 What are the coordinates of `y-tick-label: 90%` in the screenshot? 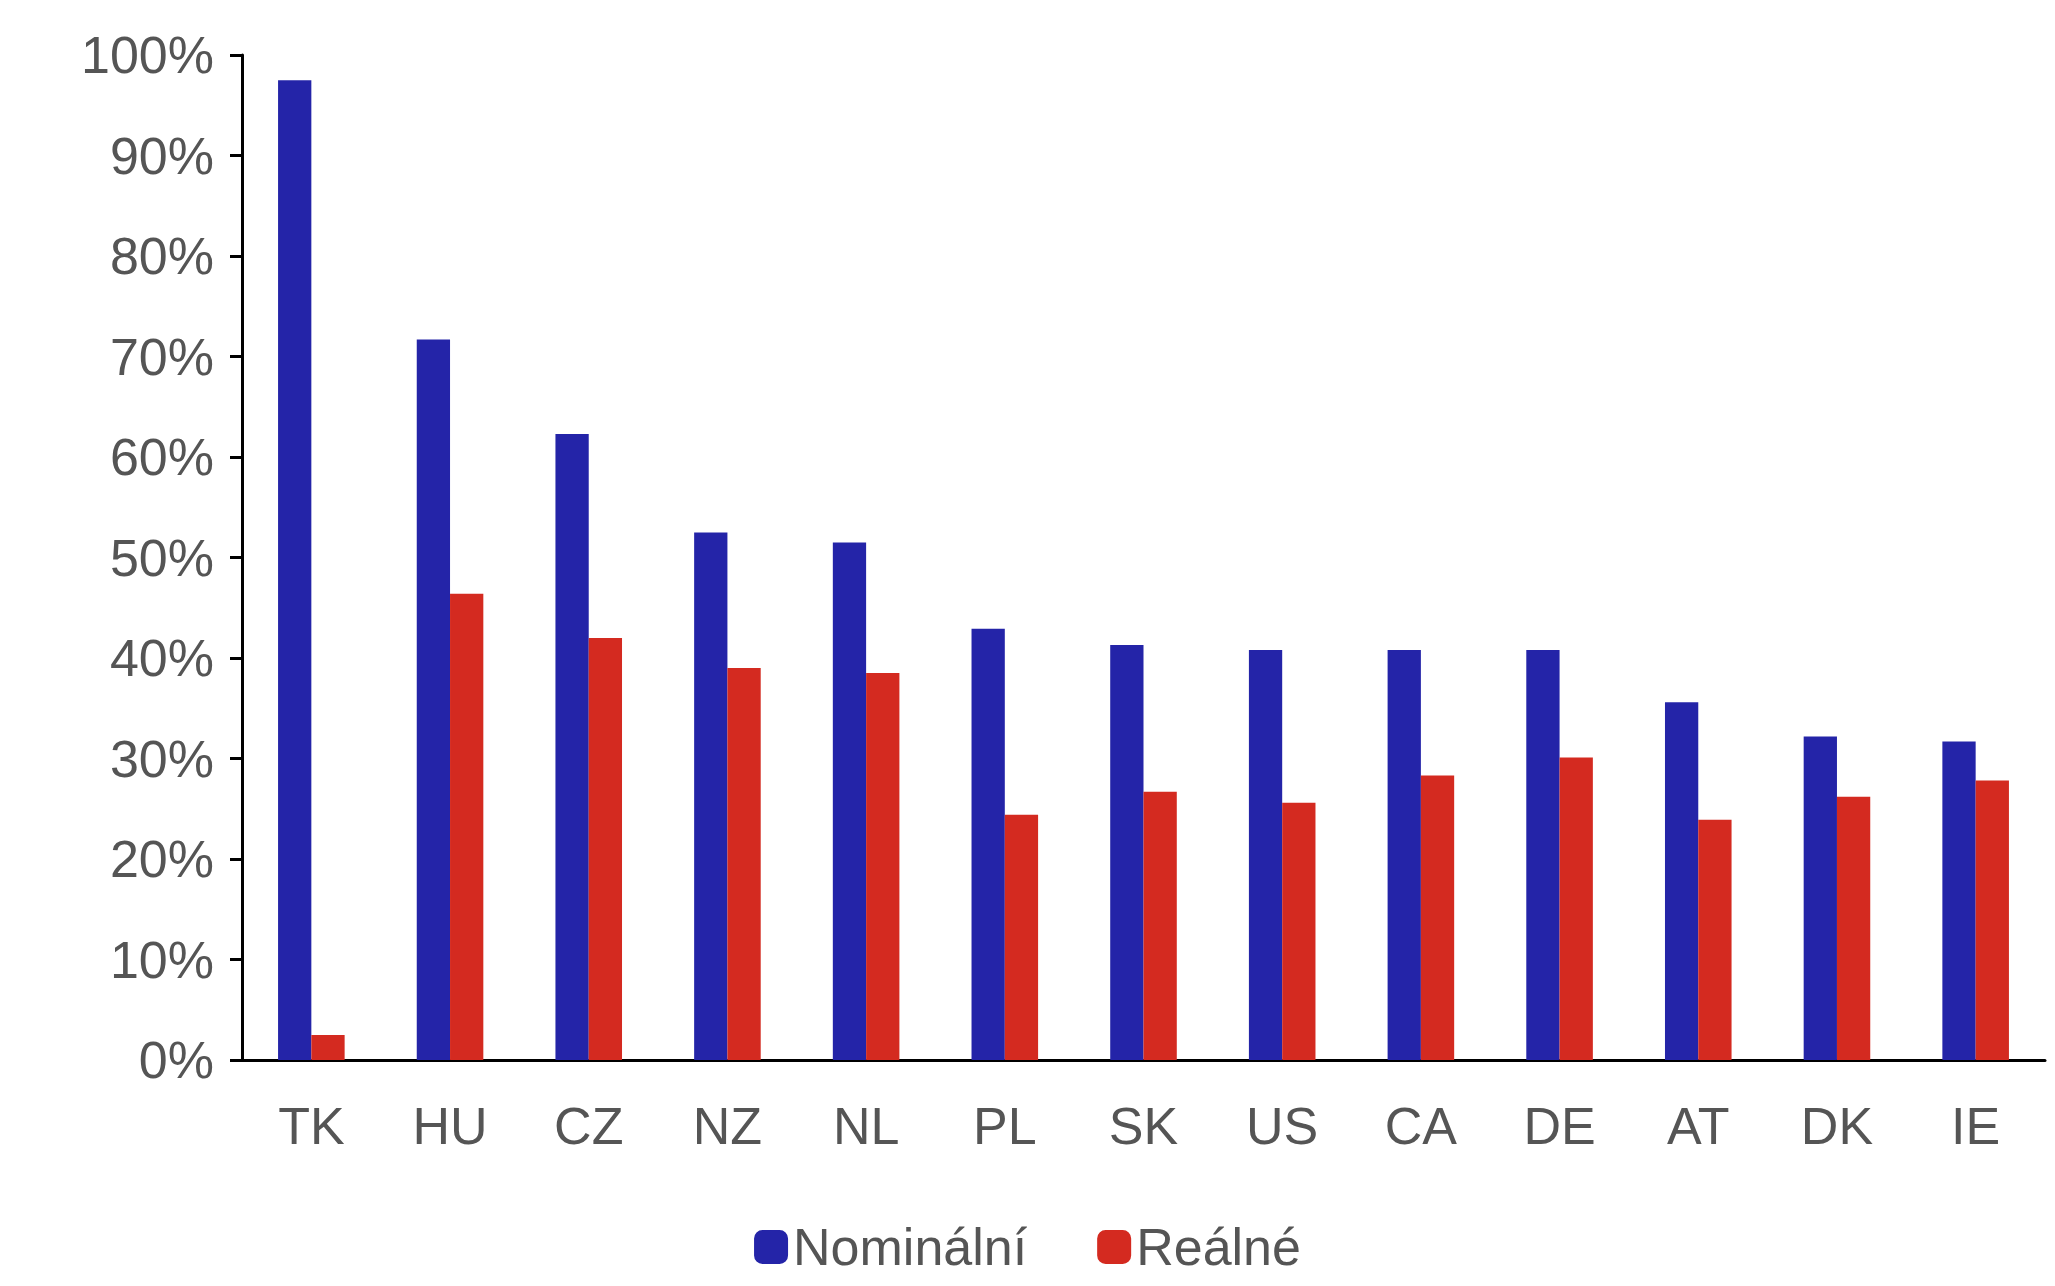 It's located at (161, 155).